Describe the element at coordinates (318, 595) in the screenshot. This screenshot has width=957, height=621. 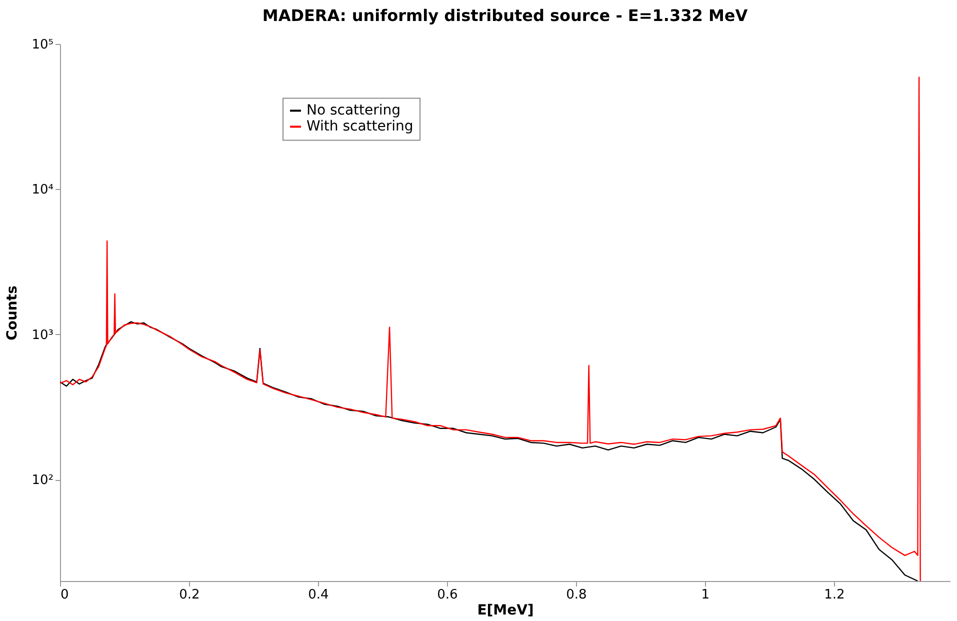
I see `x-tick-label: 0.4` at that location.